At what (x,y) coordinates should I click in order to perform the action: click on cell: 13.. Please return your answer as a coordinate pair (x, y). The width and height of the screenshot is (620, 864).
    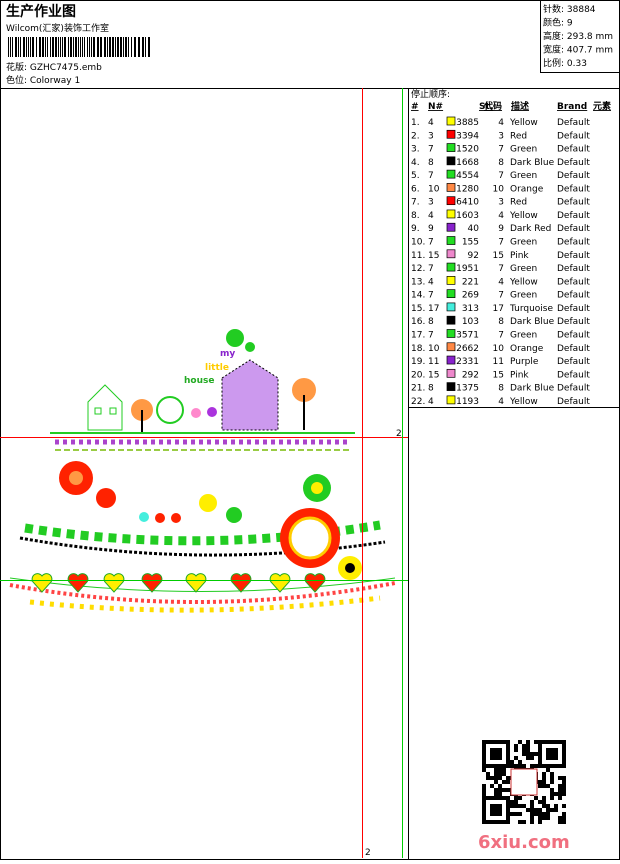
    Looking at the image, I should click on (418, 282).